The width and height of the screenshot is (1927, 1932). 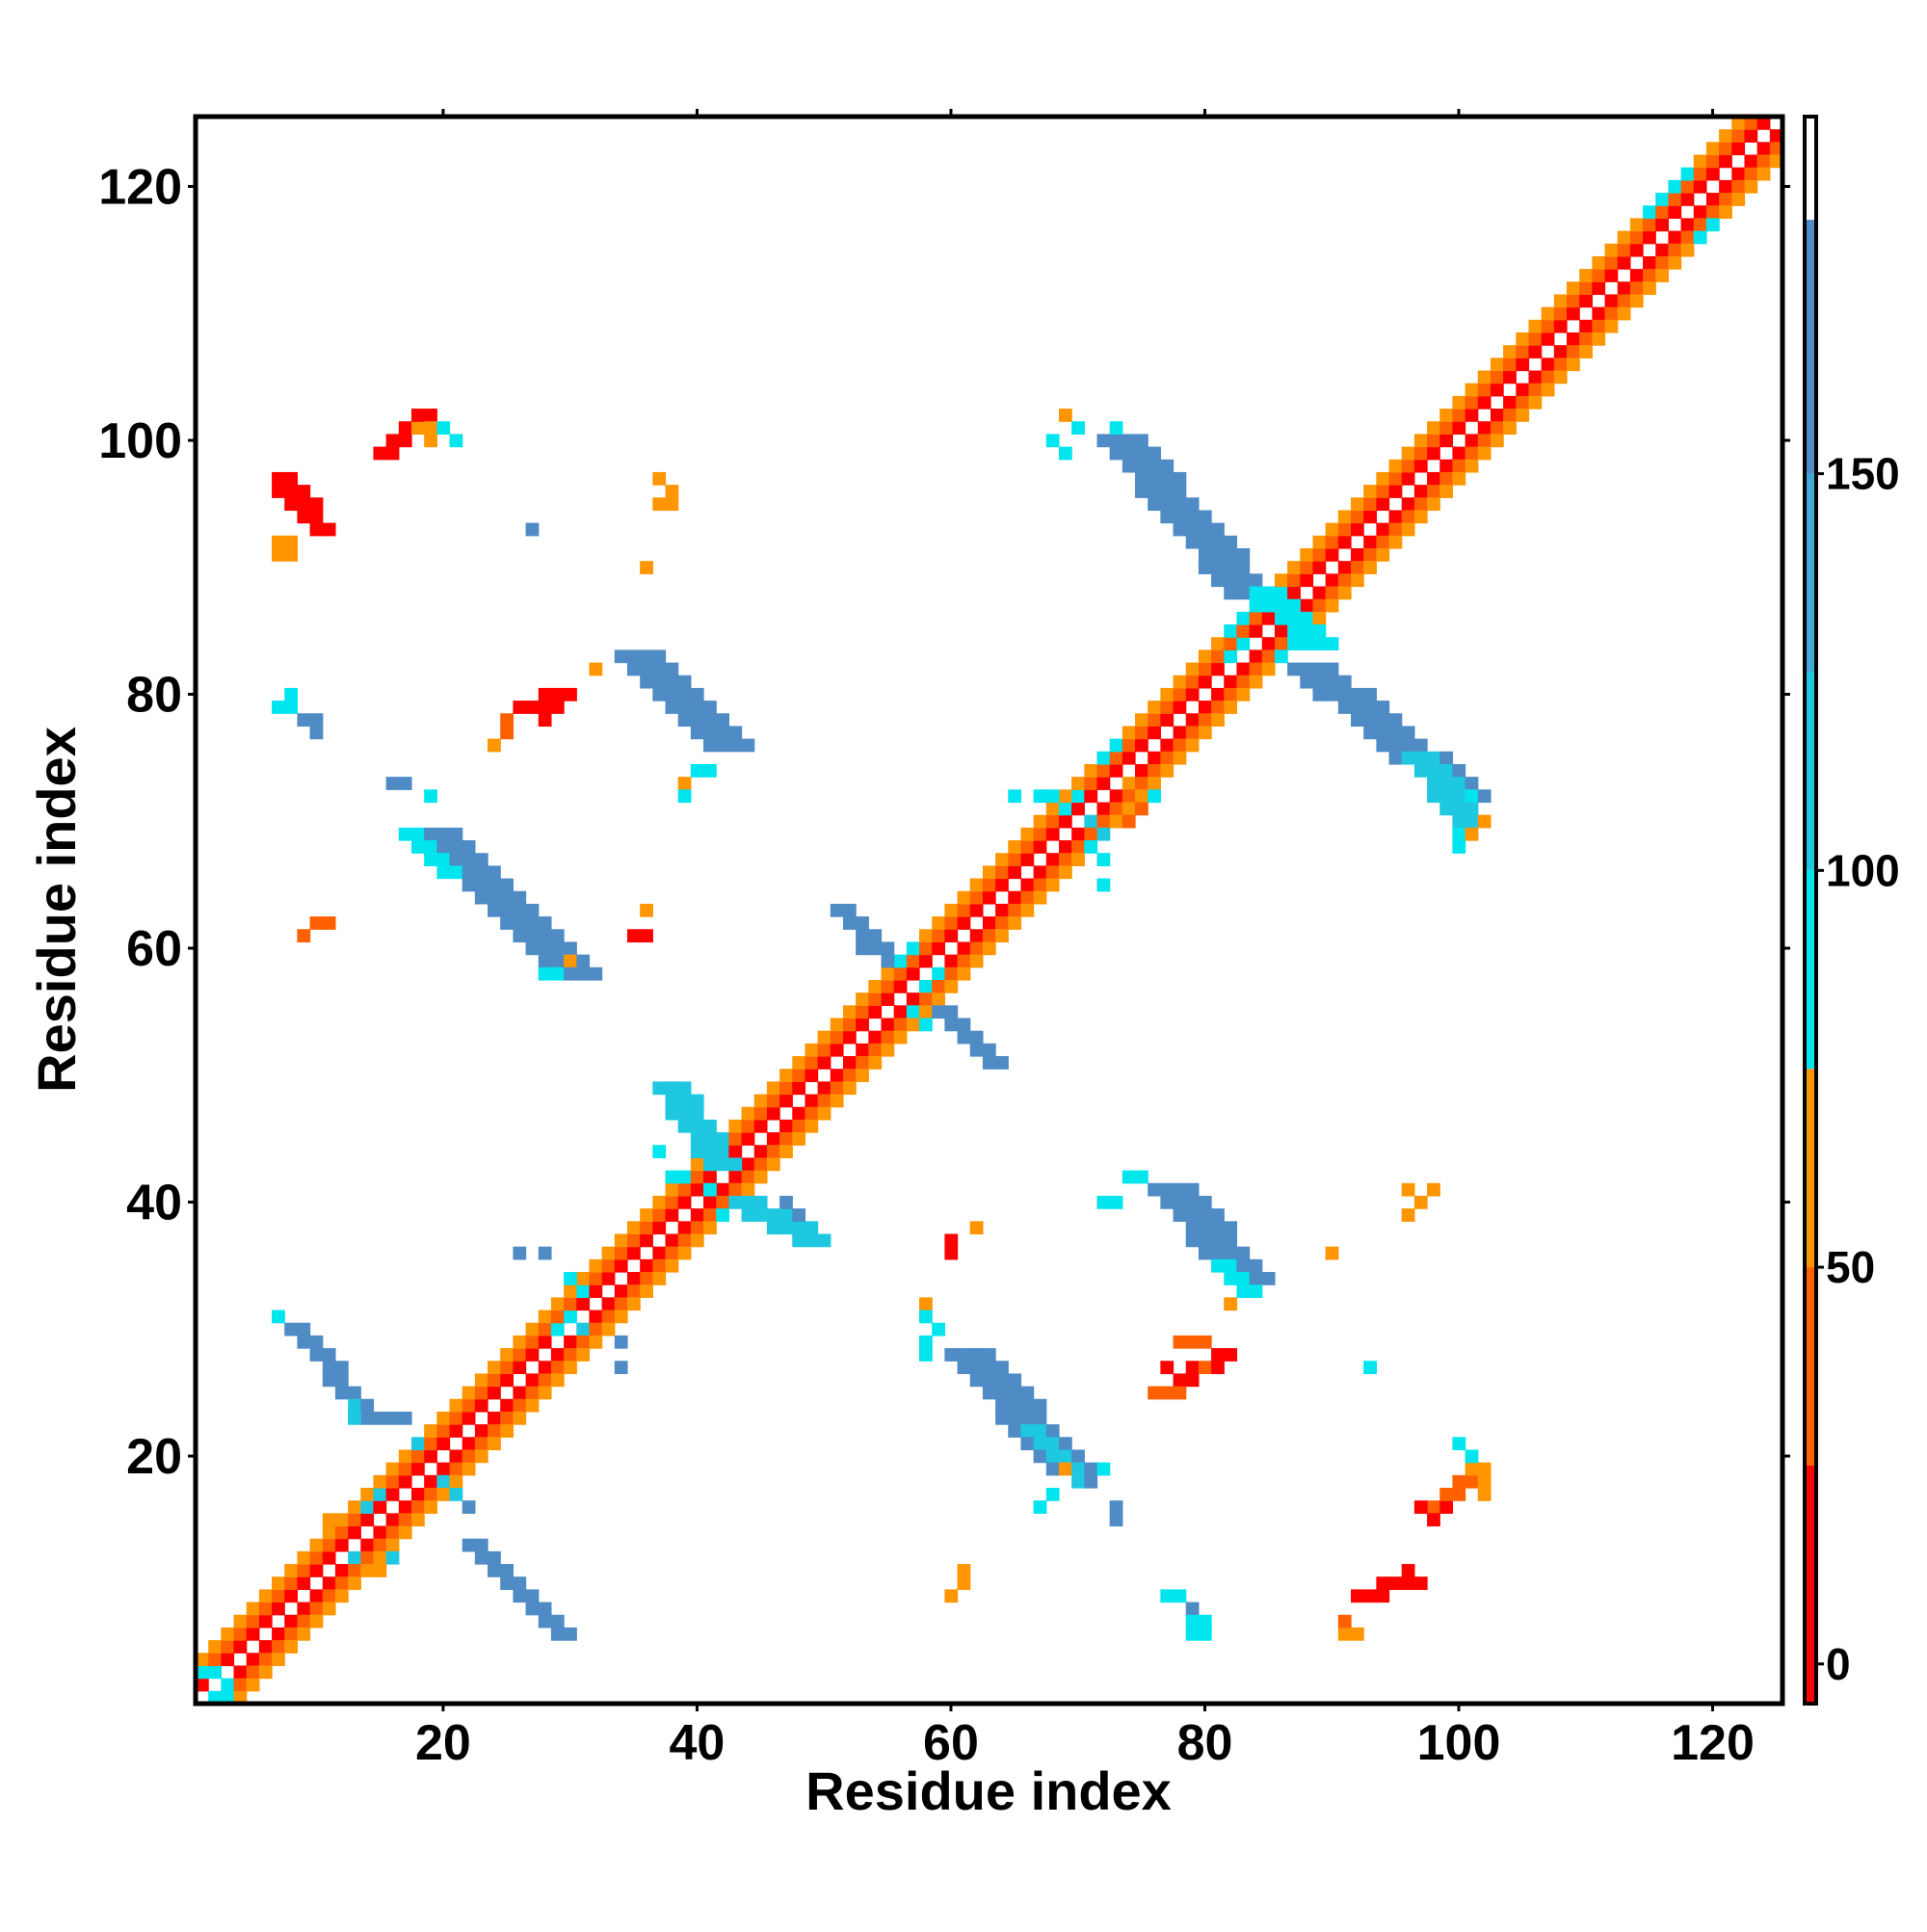 I want to click on y-tick-label: 60, so click(x=154, y=949).